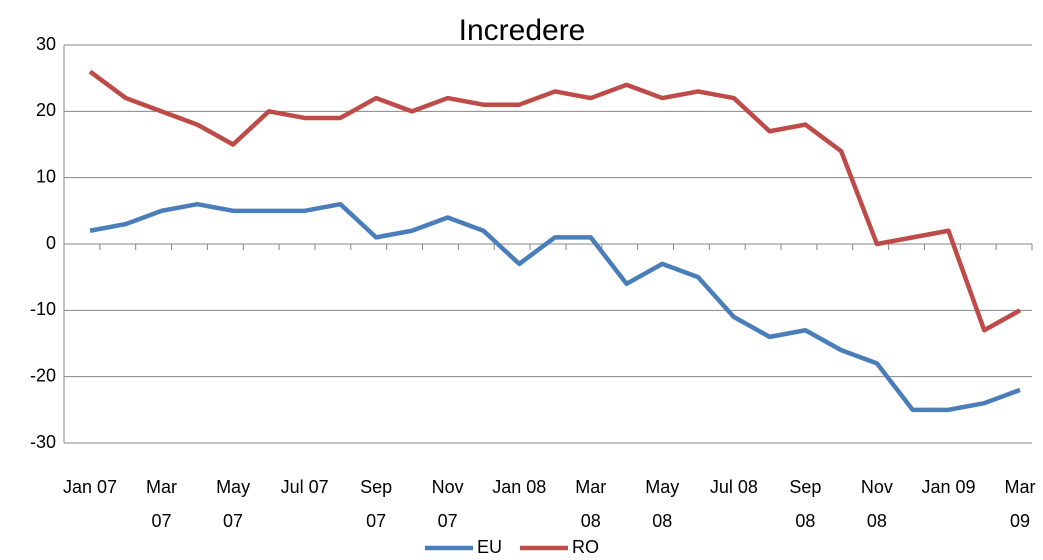 The width and height of the screenshot is (1043, 560). What do you see at coordinates (90, 487) in the screenshot?
I see `x-tick-label: Jan 07` at bounding box center [90, 487].